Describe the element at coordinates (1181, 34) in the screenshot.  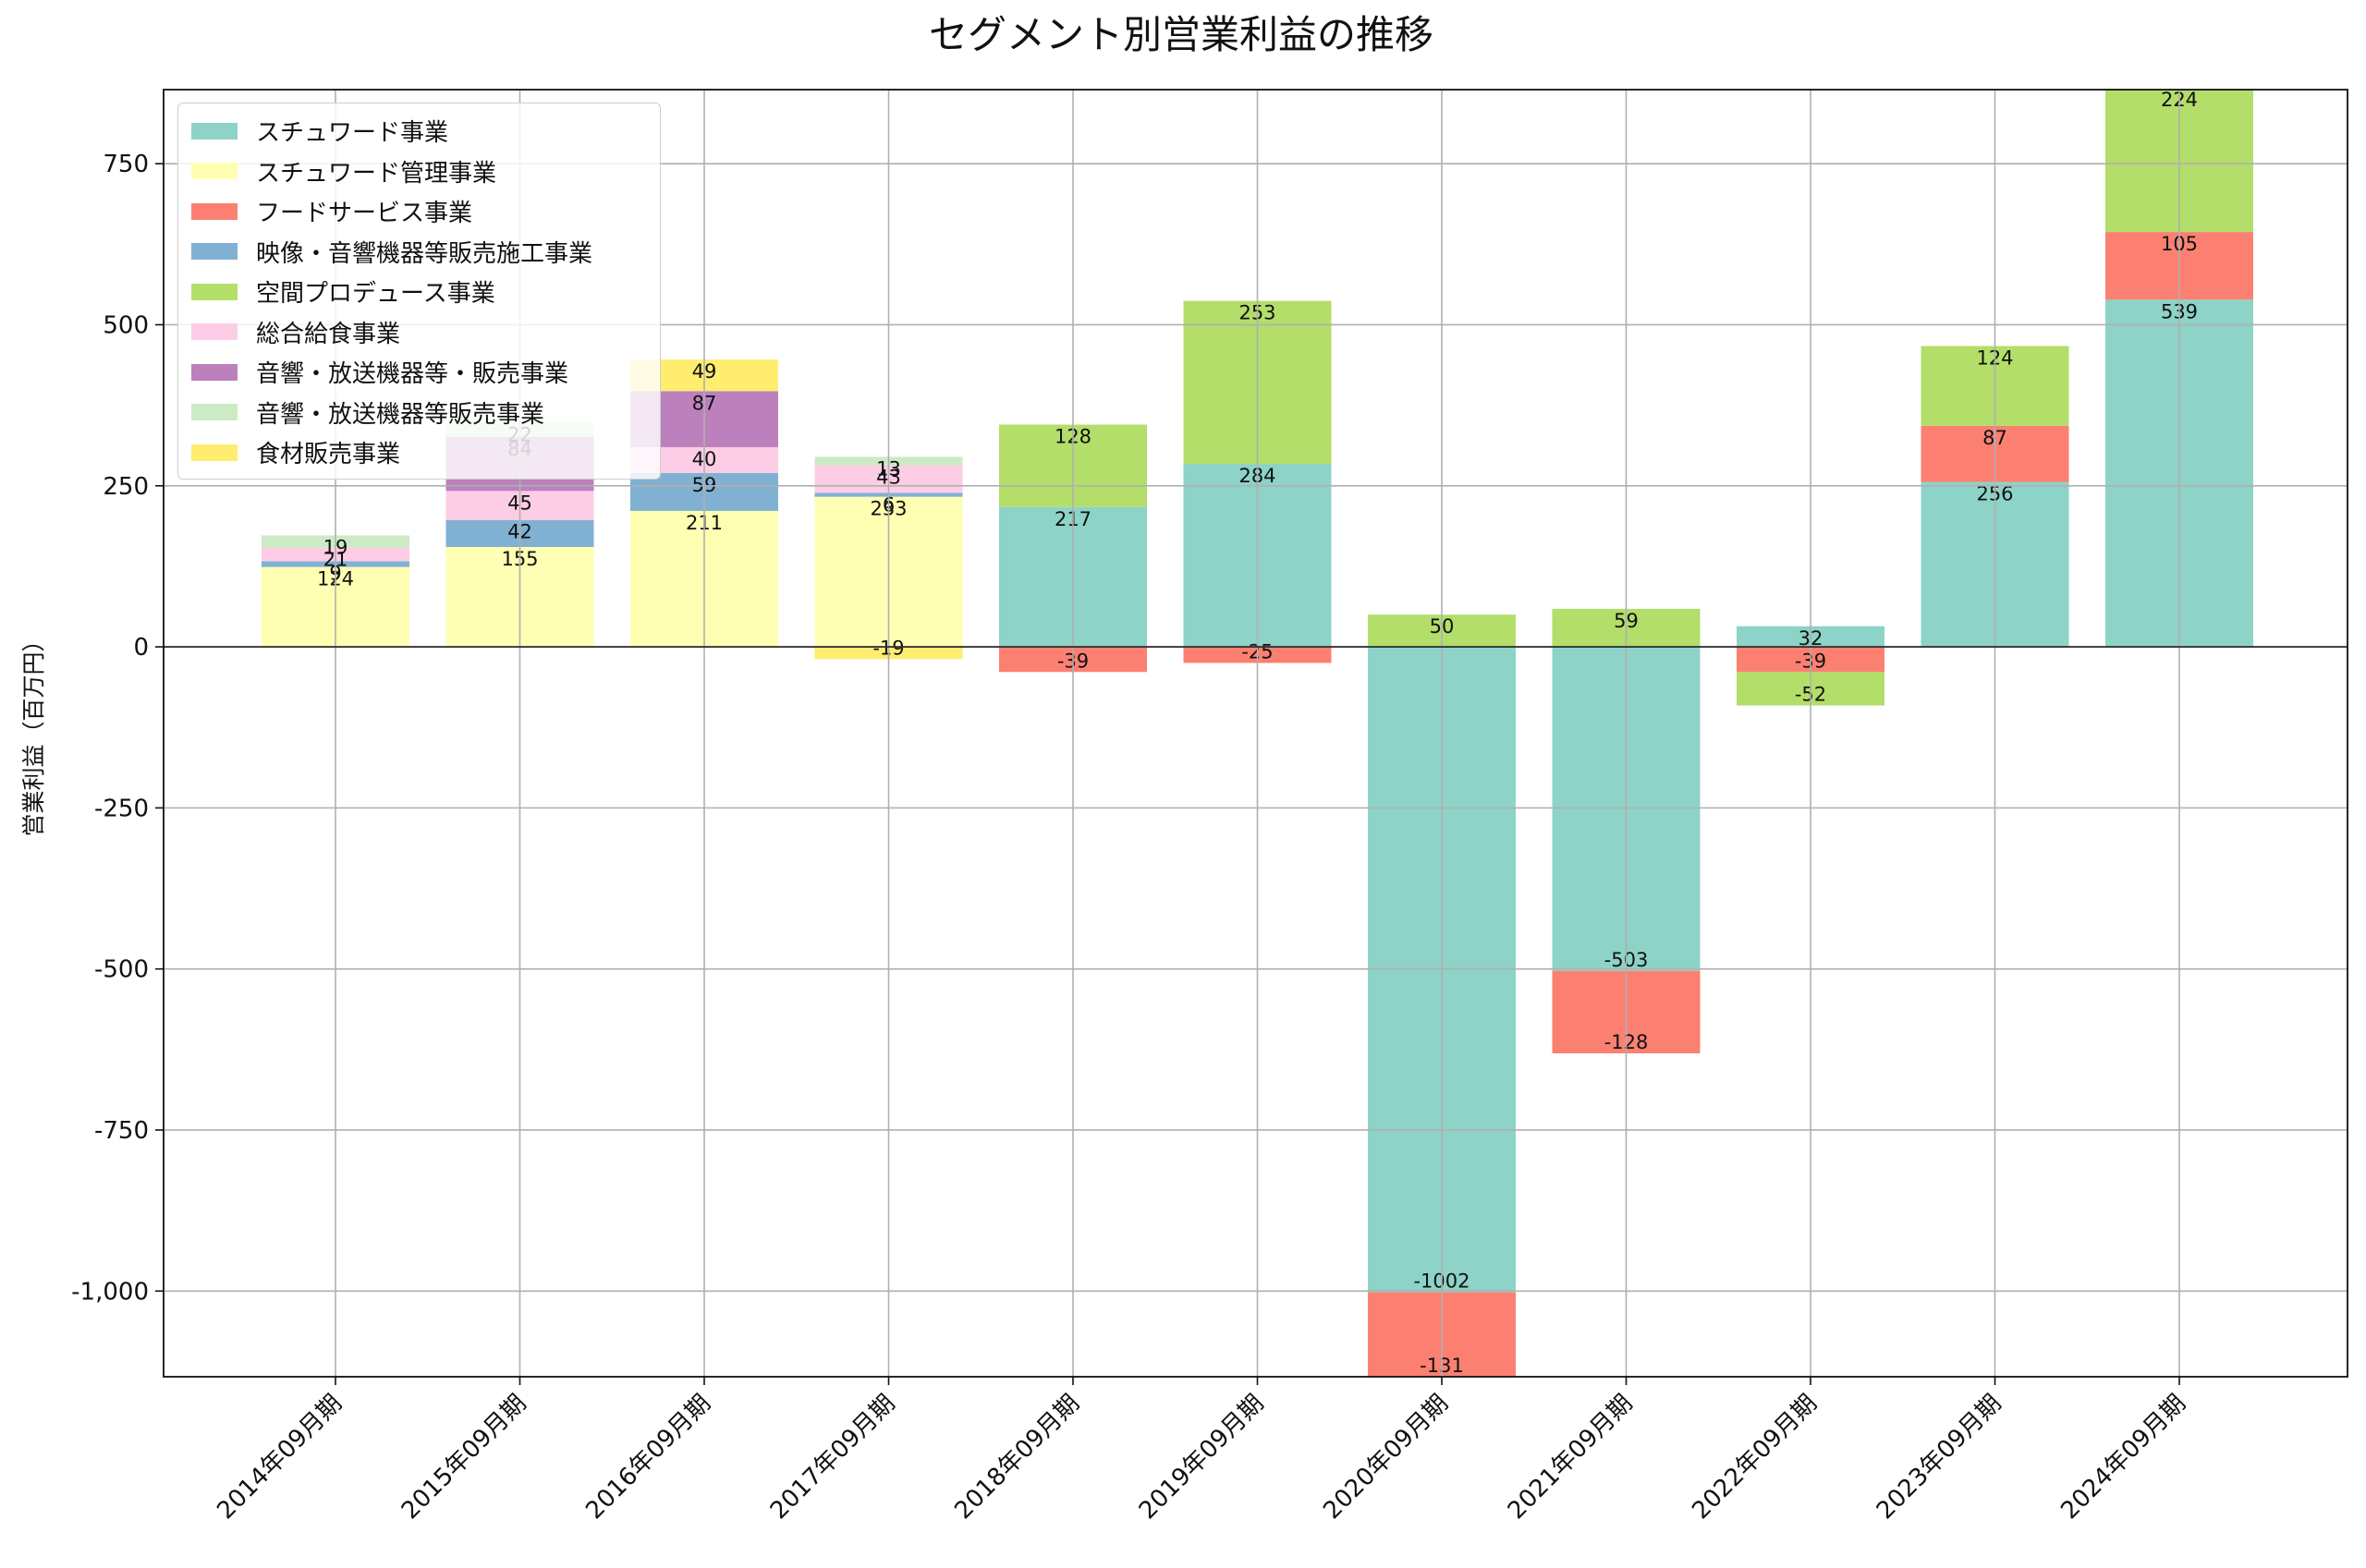
I see `chart-title: セグメント別営業利益の推移` at that location.